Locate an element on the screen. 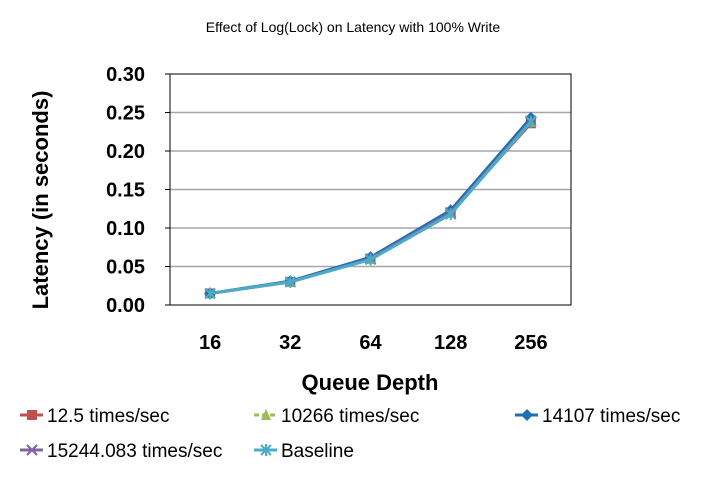 The width and height of the screenshot is (711, 485). legend-item: 14107 times/sec is located at coordinates (597, 416).